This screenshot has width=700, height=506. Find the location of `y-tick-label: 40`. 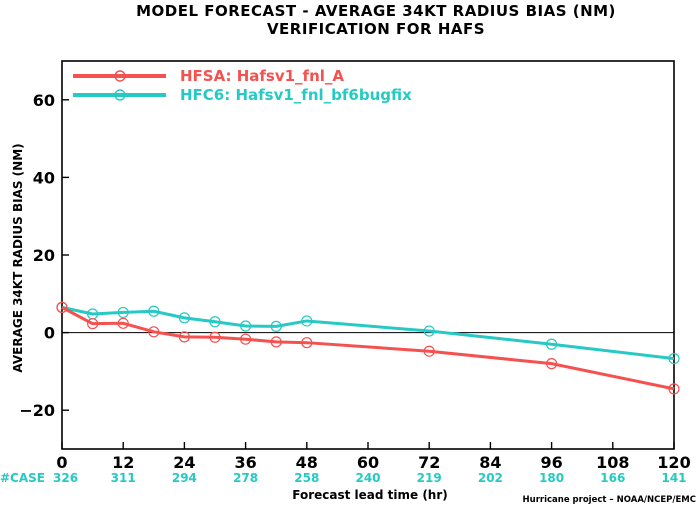

y-tick-label: 40 is located at coordinates (44, 177).